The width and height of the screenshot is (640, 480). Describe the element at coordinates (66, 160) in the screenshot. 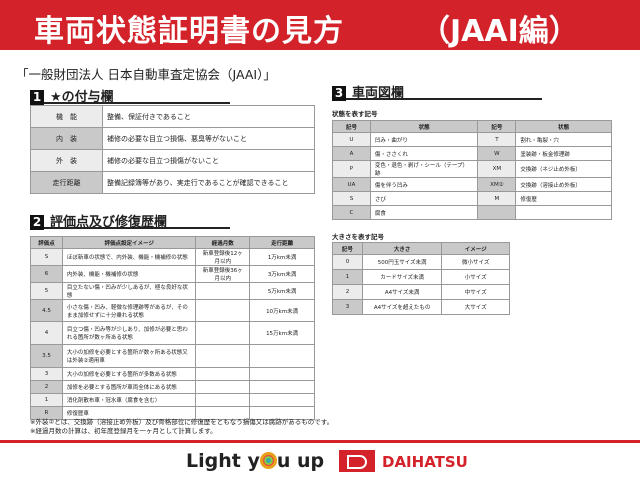

I see `key-cell: 外 装` at that location.